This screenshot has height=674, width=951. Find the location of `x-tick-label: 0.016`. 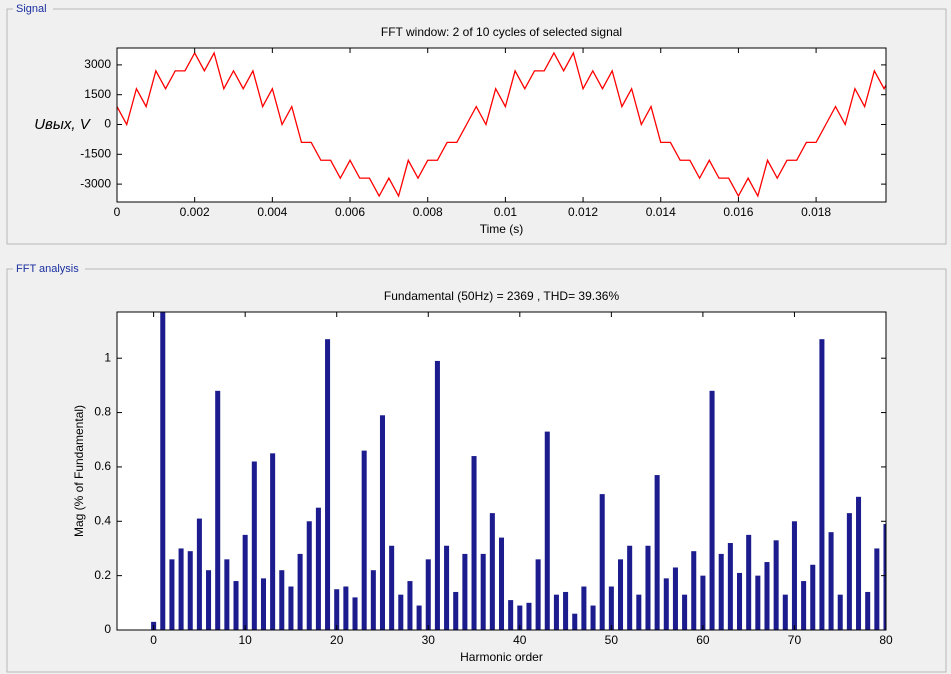

x-tick-label: 0.016 is located at coordinates (738, 212).